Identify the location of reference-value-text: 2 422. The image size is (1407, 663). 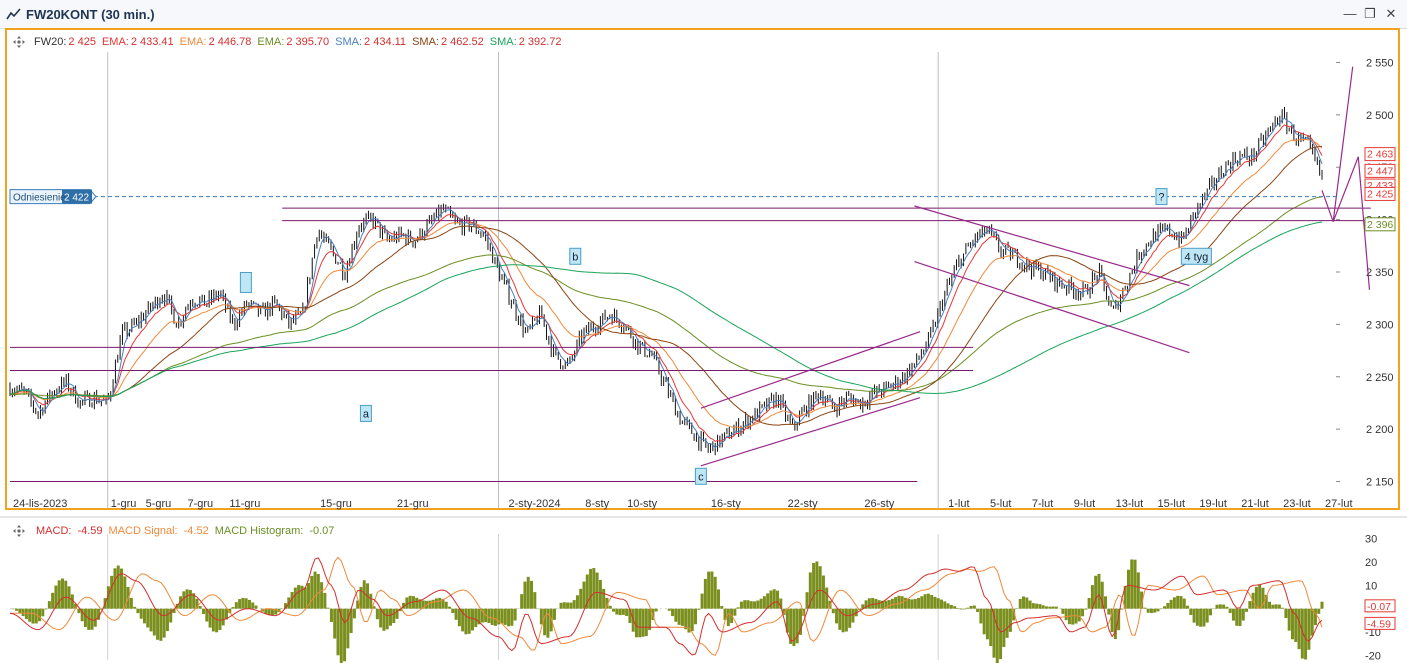
(76, 198).